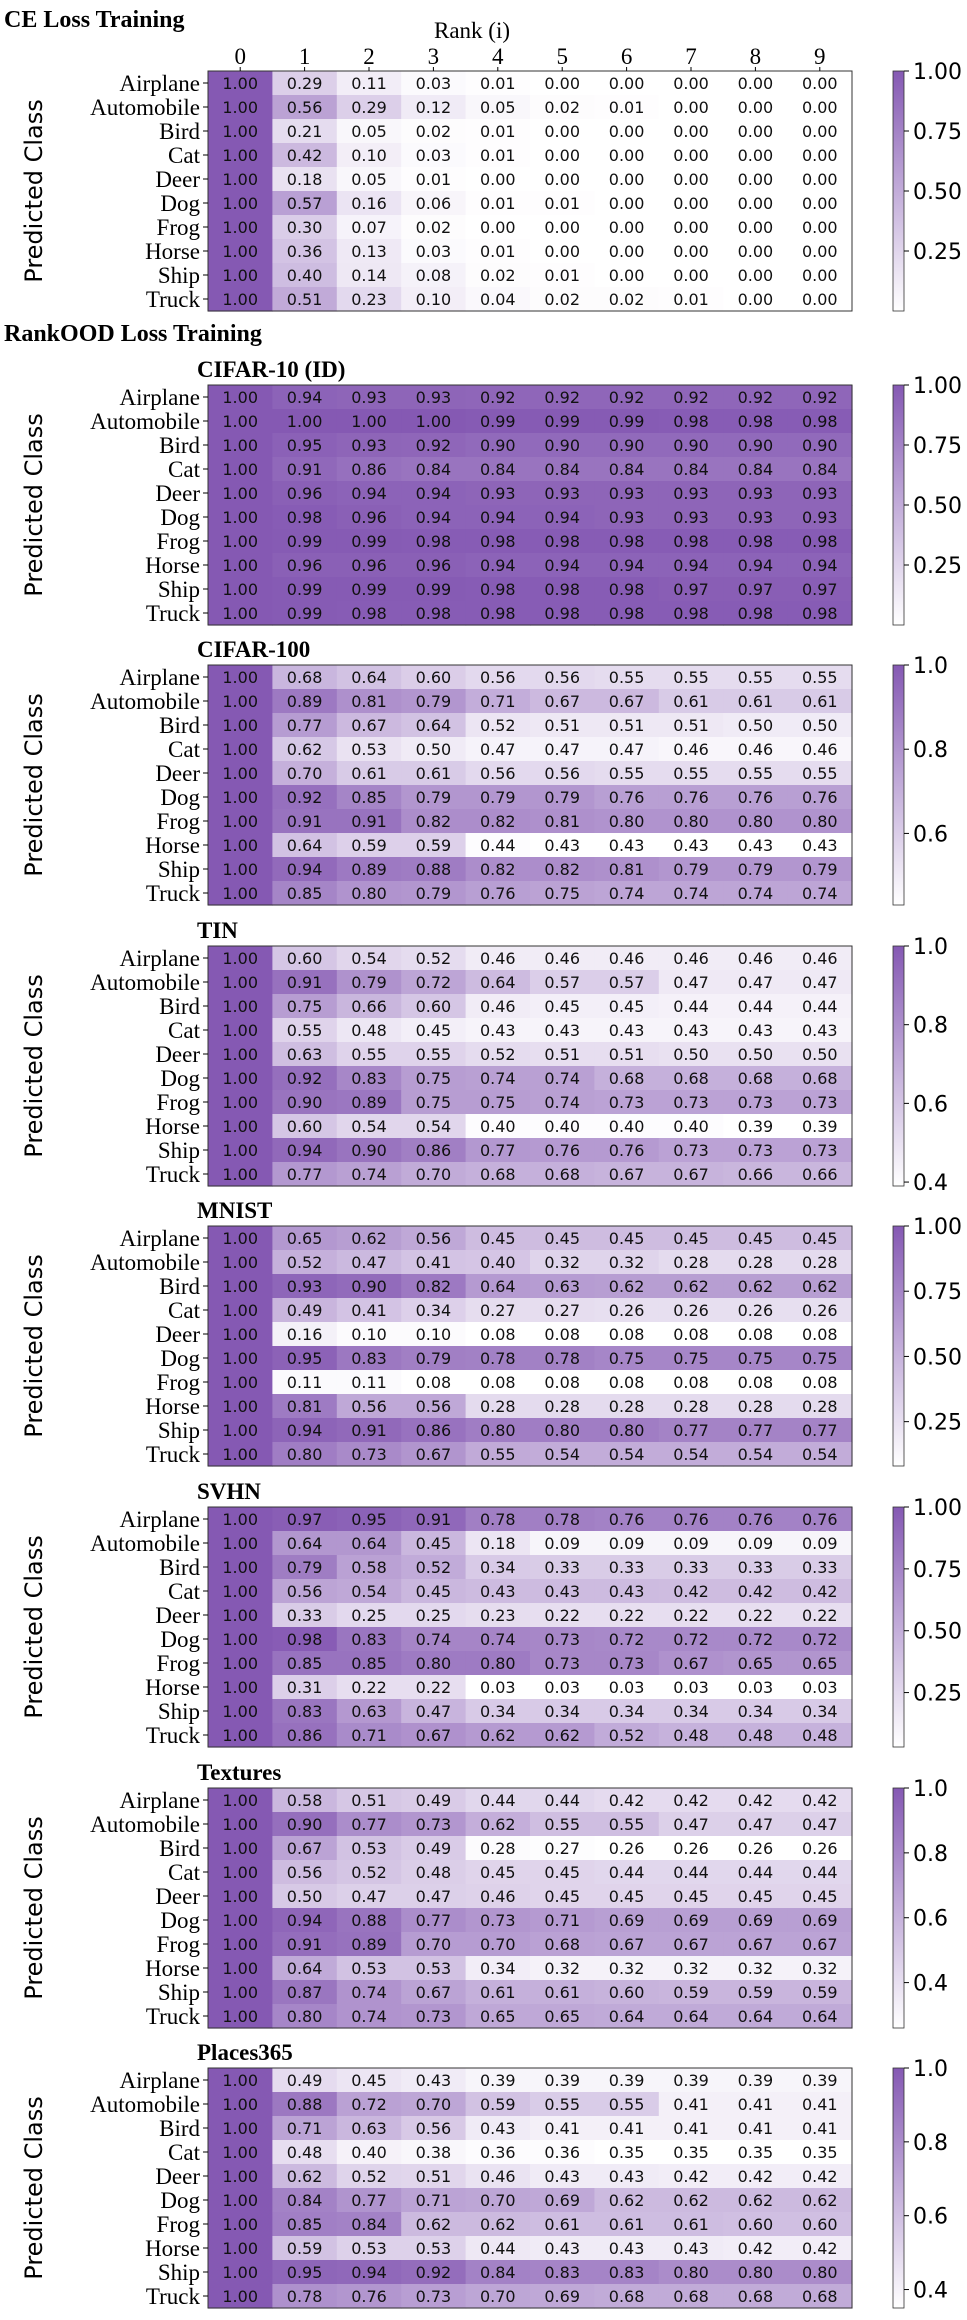  I want to click on cell-value-label: 0.26, so click(691, 1848).